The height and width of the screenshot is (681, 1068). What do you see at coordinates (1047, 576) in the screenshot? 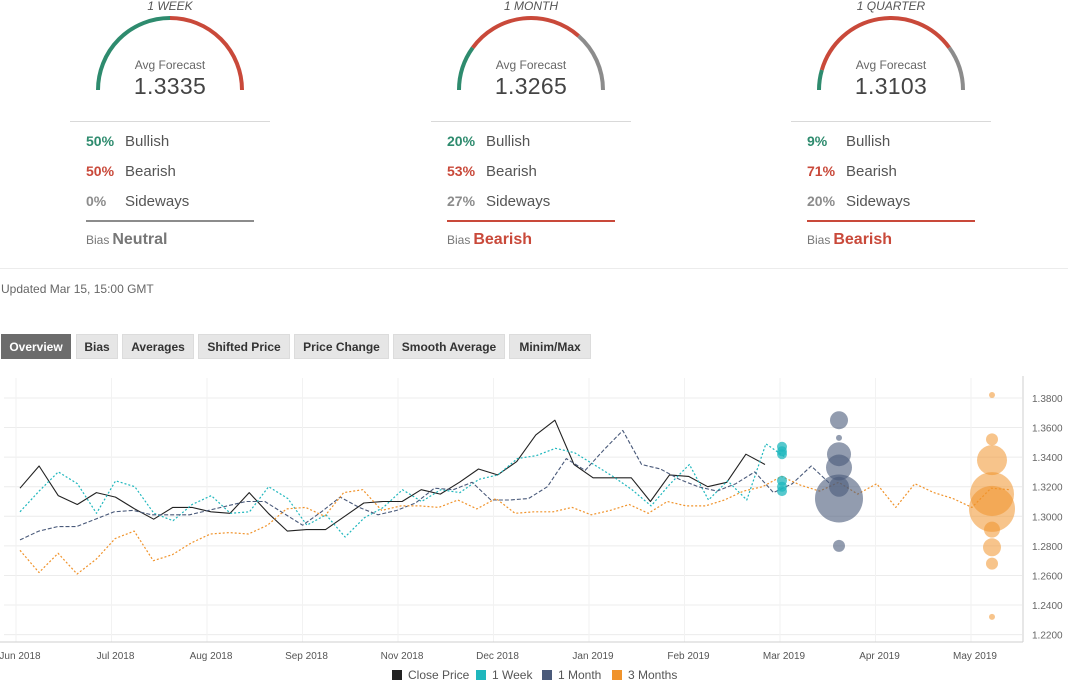
I see `y-tick-label: 1.2600` at bounding box center [1047, 576].